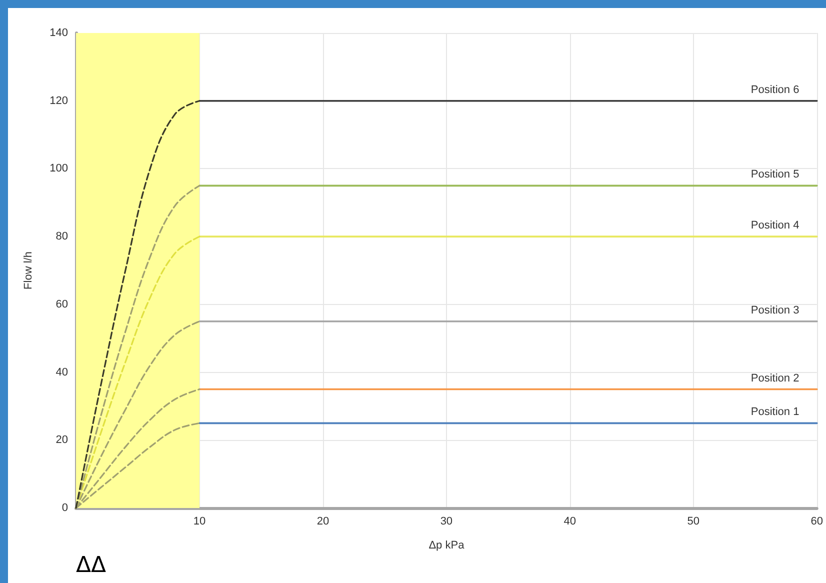 This screenshot has height=583, width=826. I want to click on text: ΔΔ, so click(91, 565).